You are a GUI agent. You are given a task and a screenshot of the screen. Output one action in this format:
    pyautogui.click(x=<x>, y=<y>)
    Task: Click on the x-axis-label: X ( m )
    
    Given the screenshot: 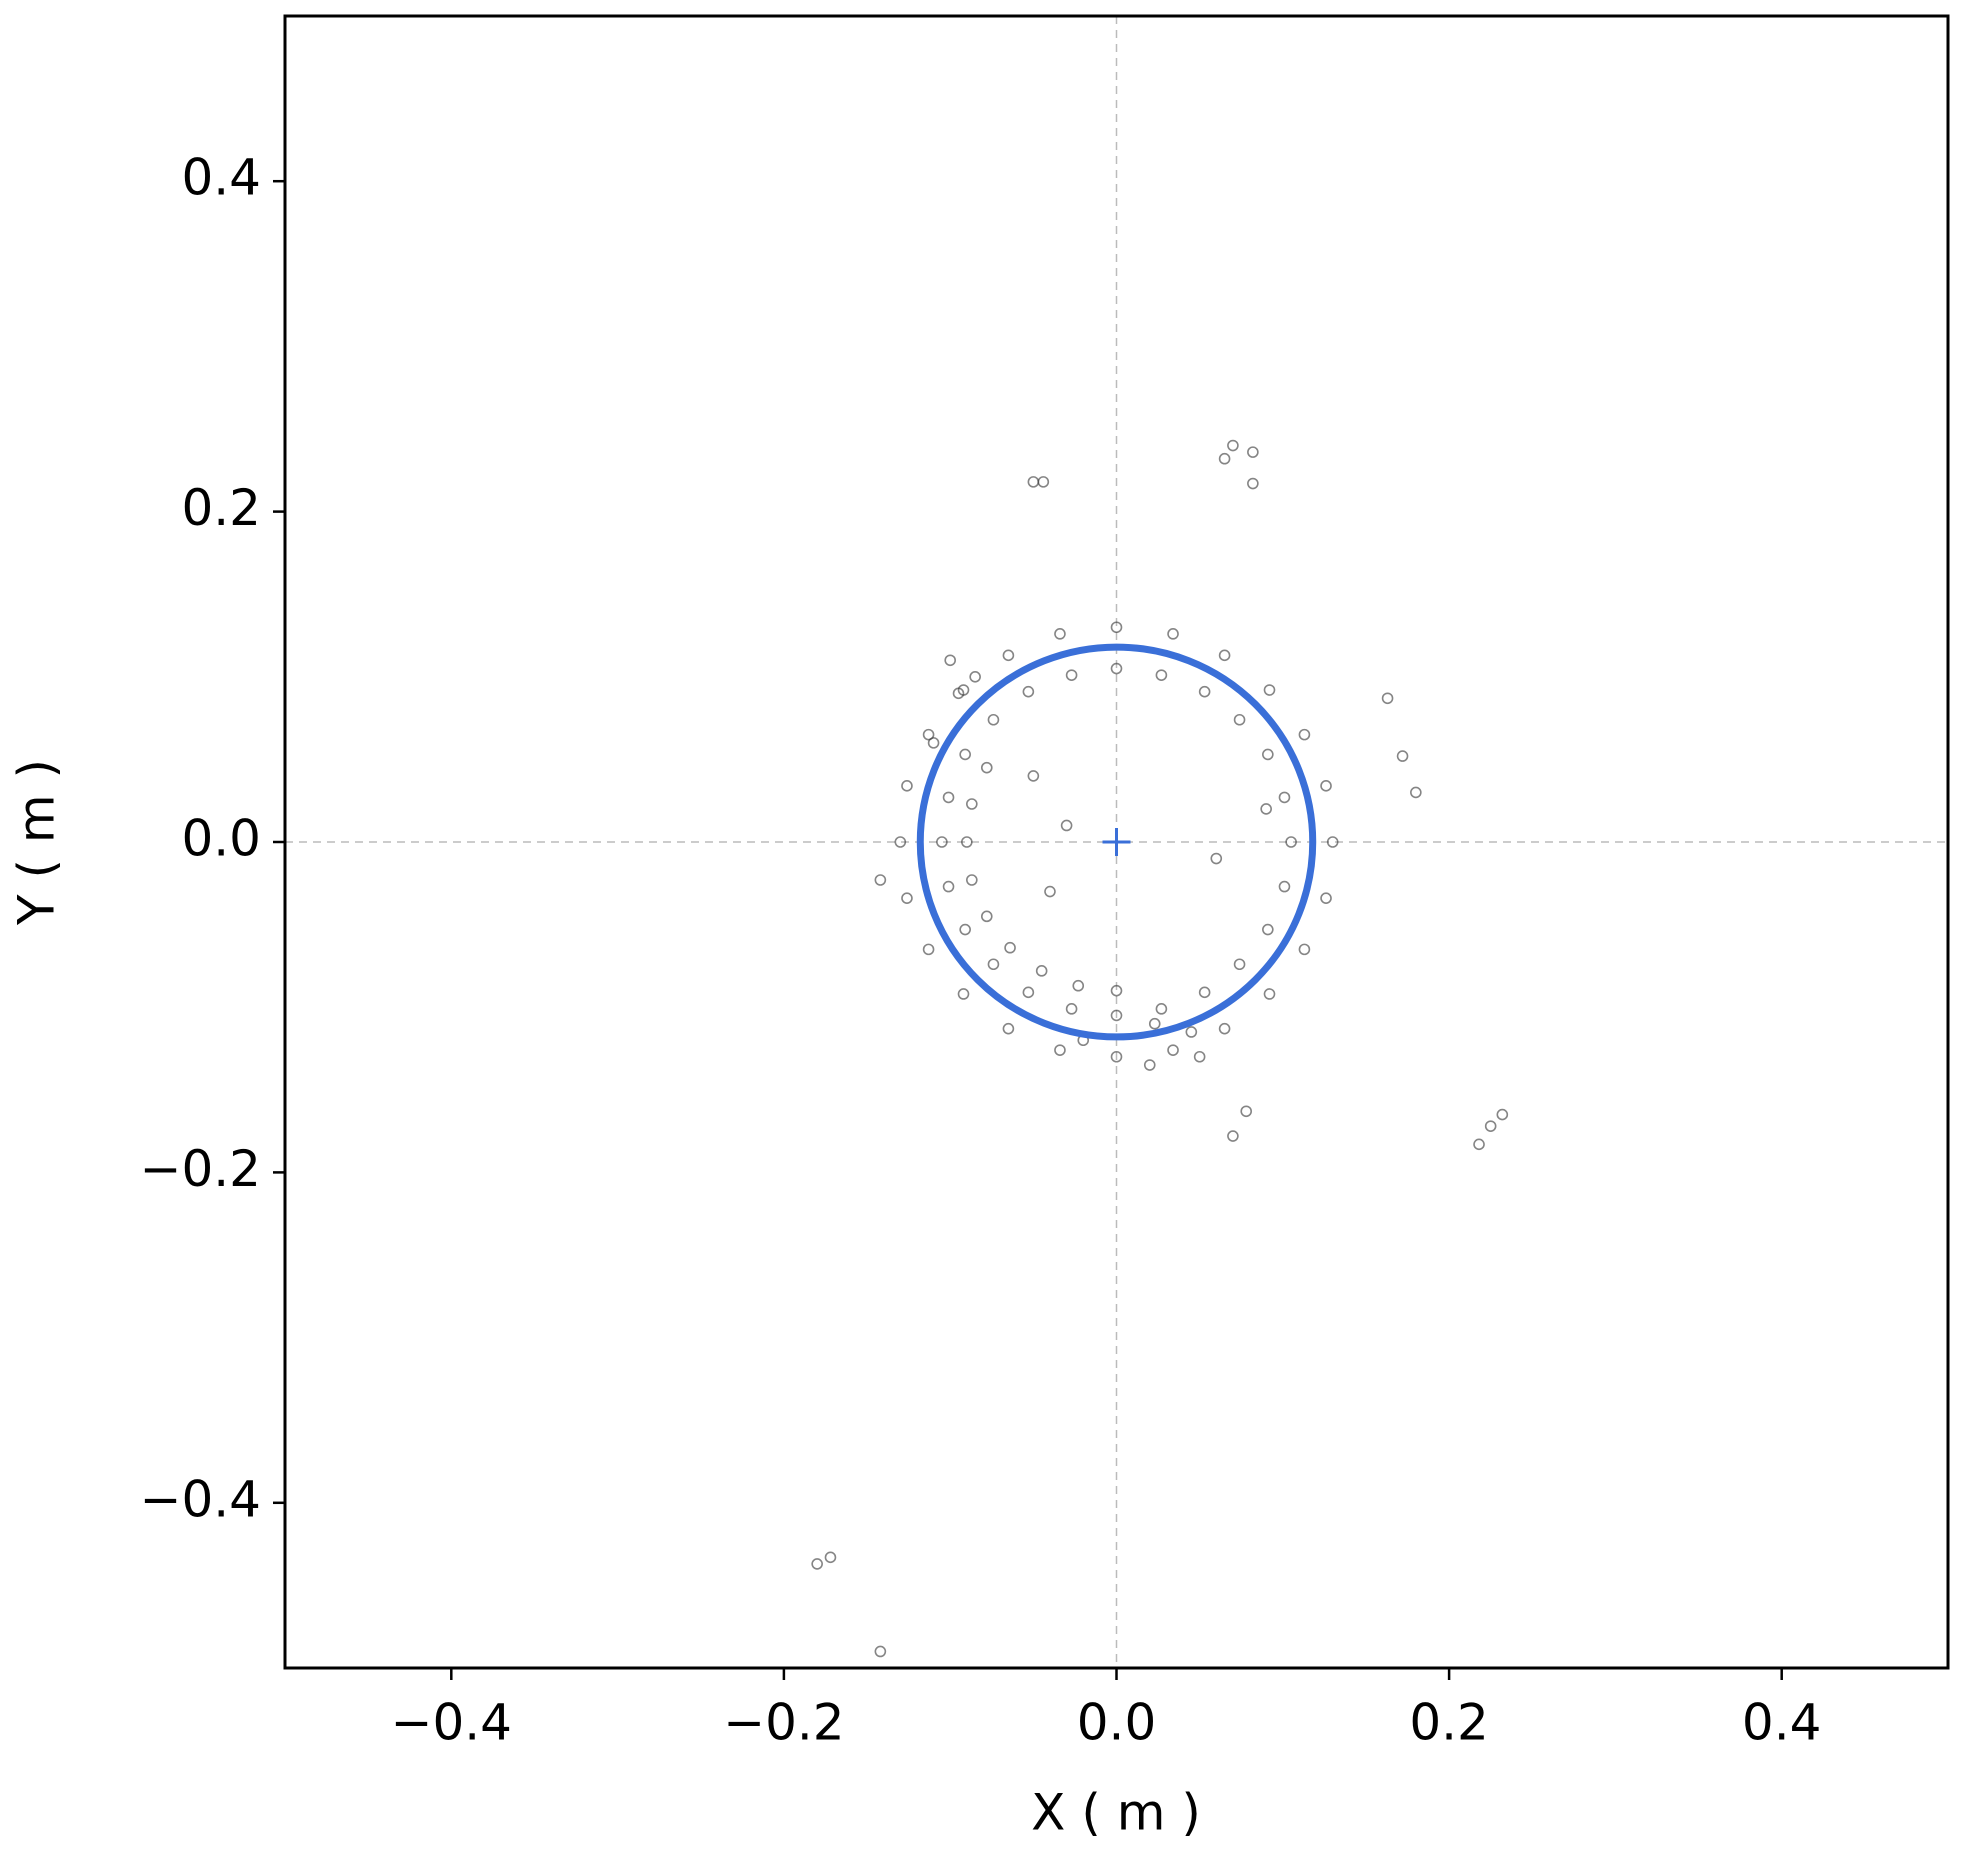 What is the action you would take?
    pyautogui.click(x=1116, y=1813)
    